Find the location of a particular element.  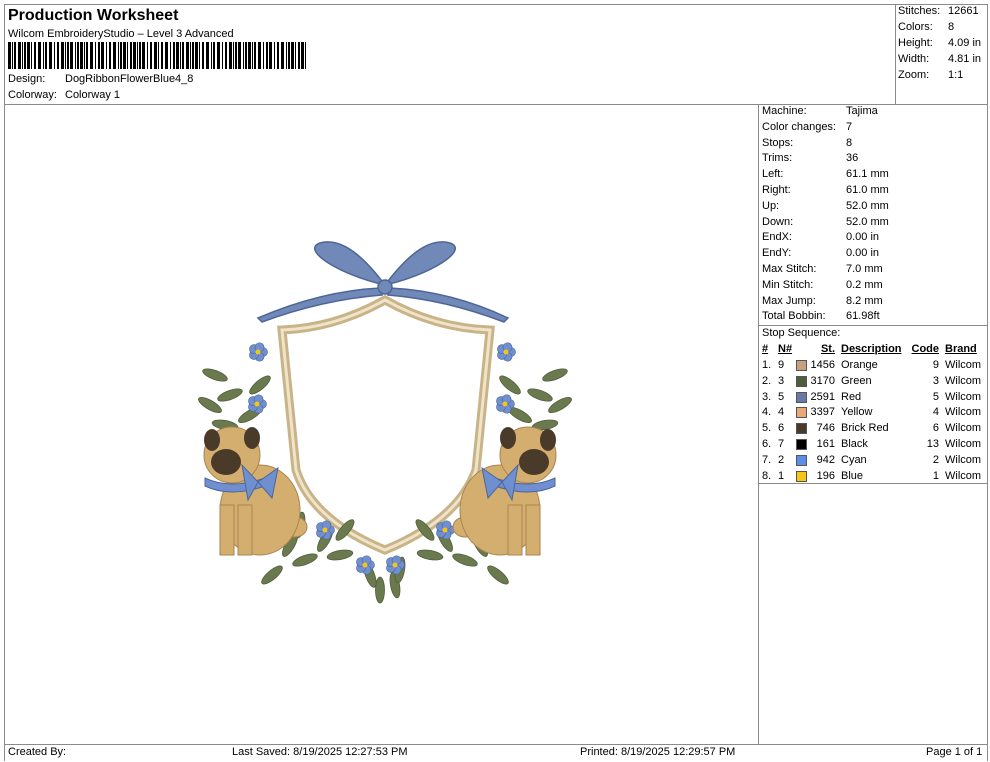

cell: 3397 is located at coordinates (822, 412).